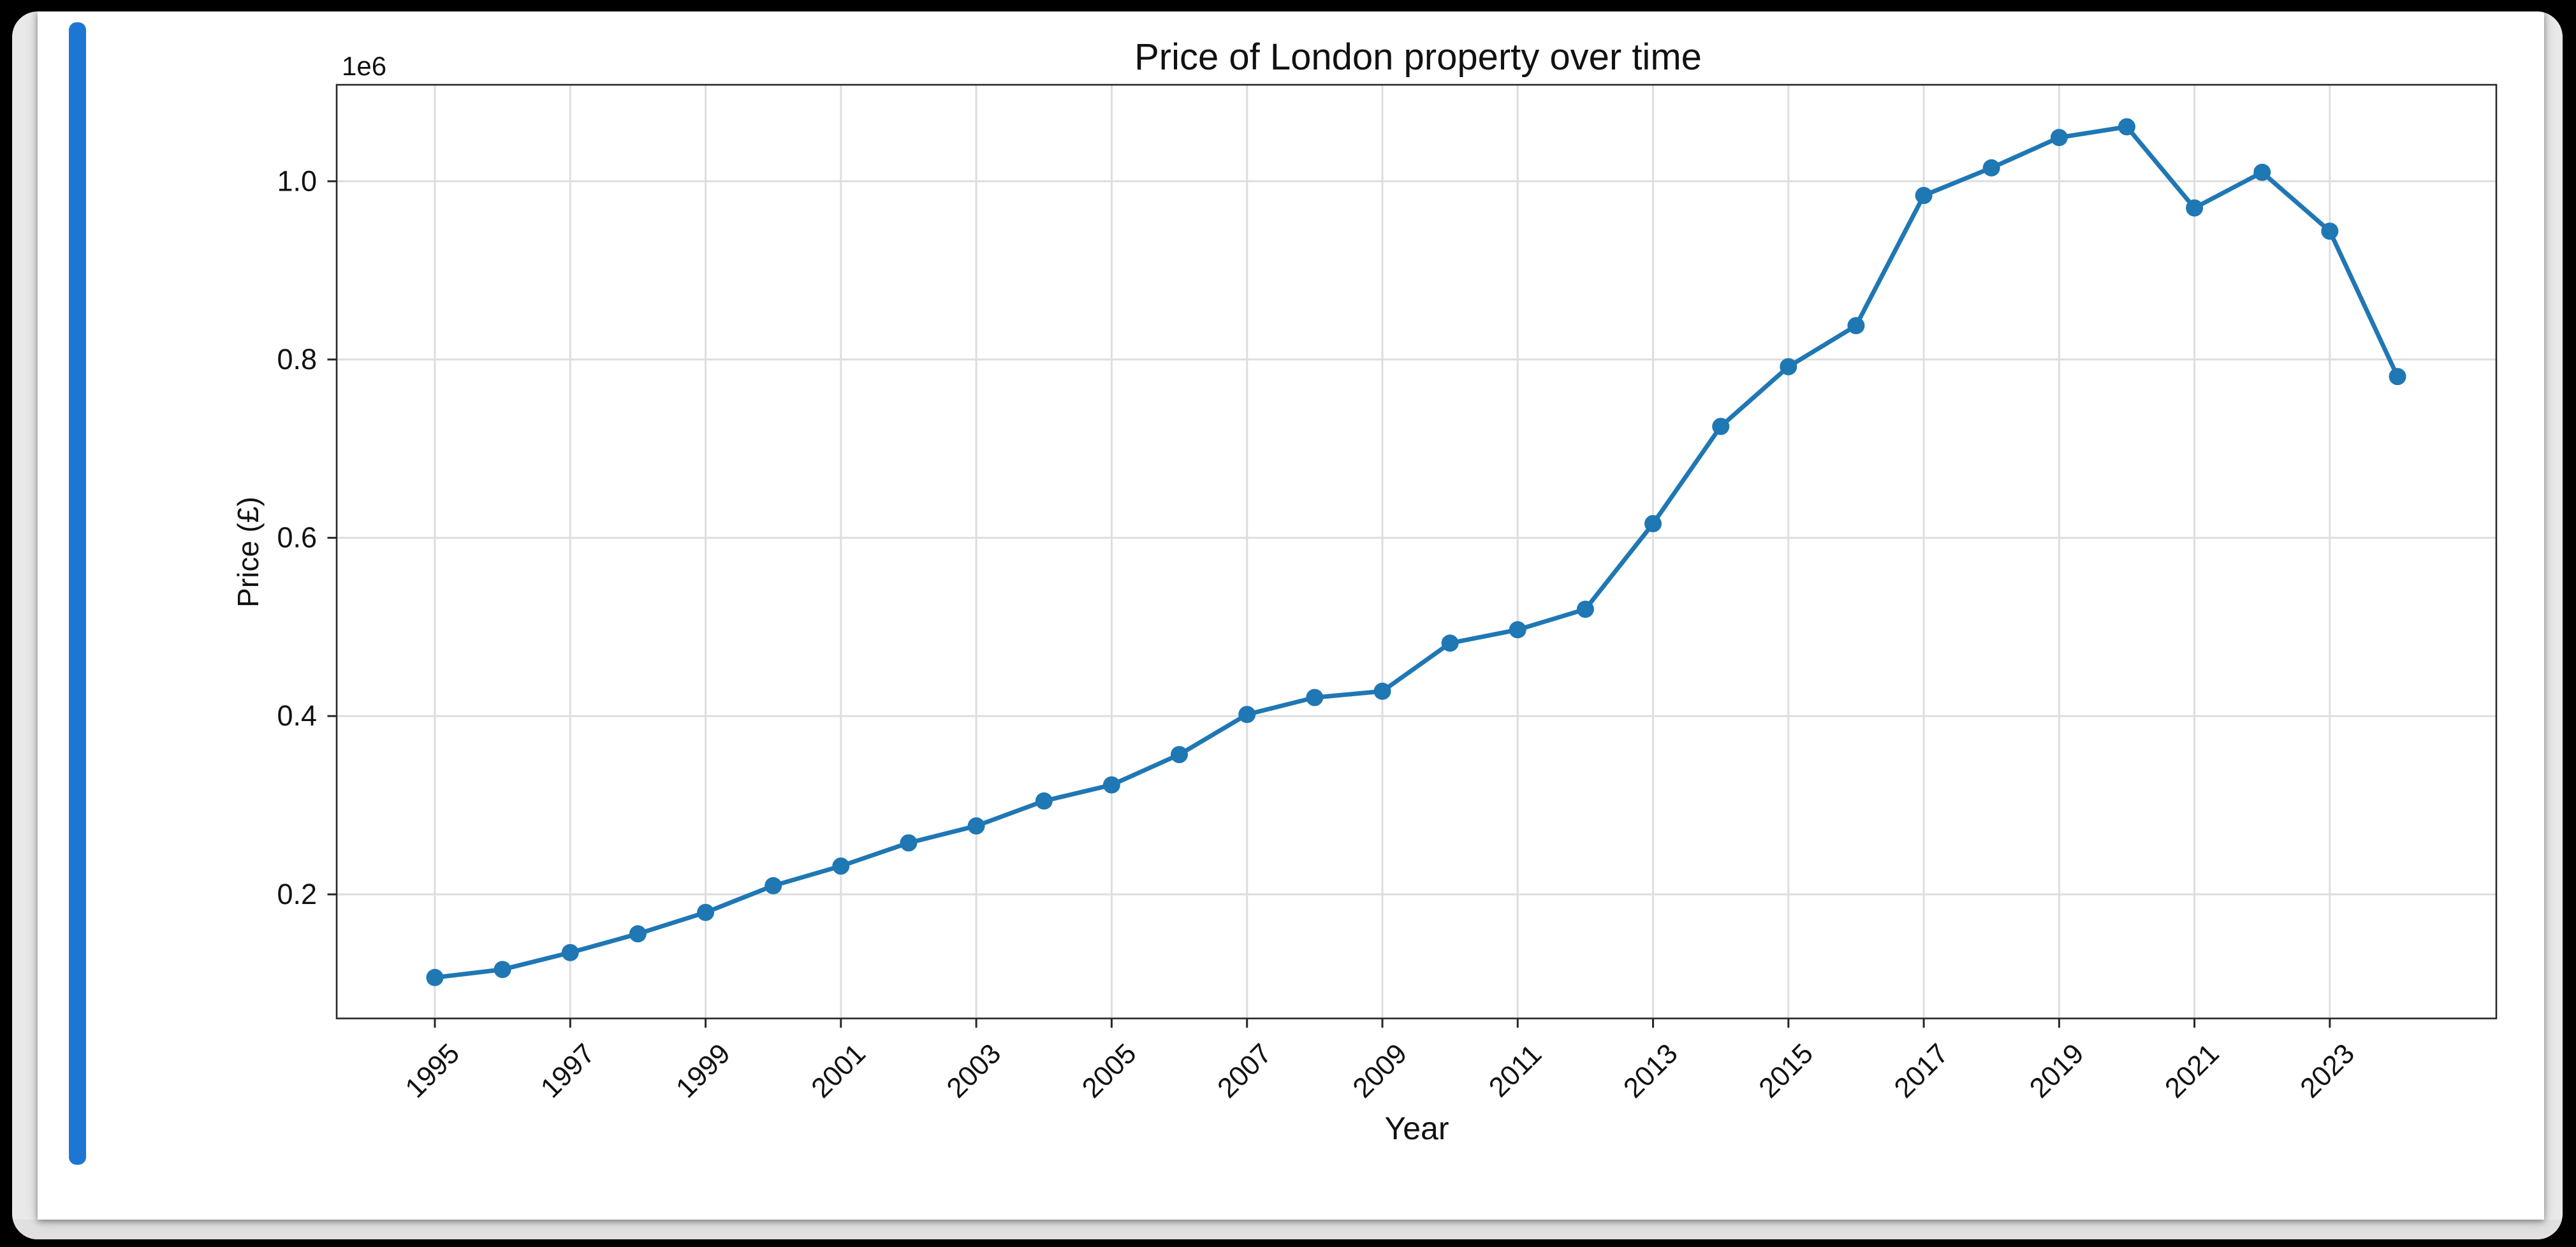 The width and height of the screenshot is (2576, 1247). I want to click on svg-text: 2009, so click(1380, 1071).